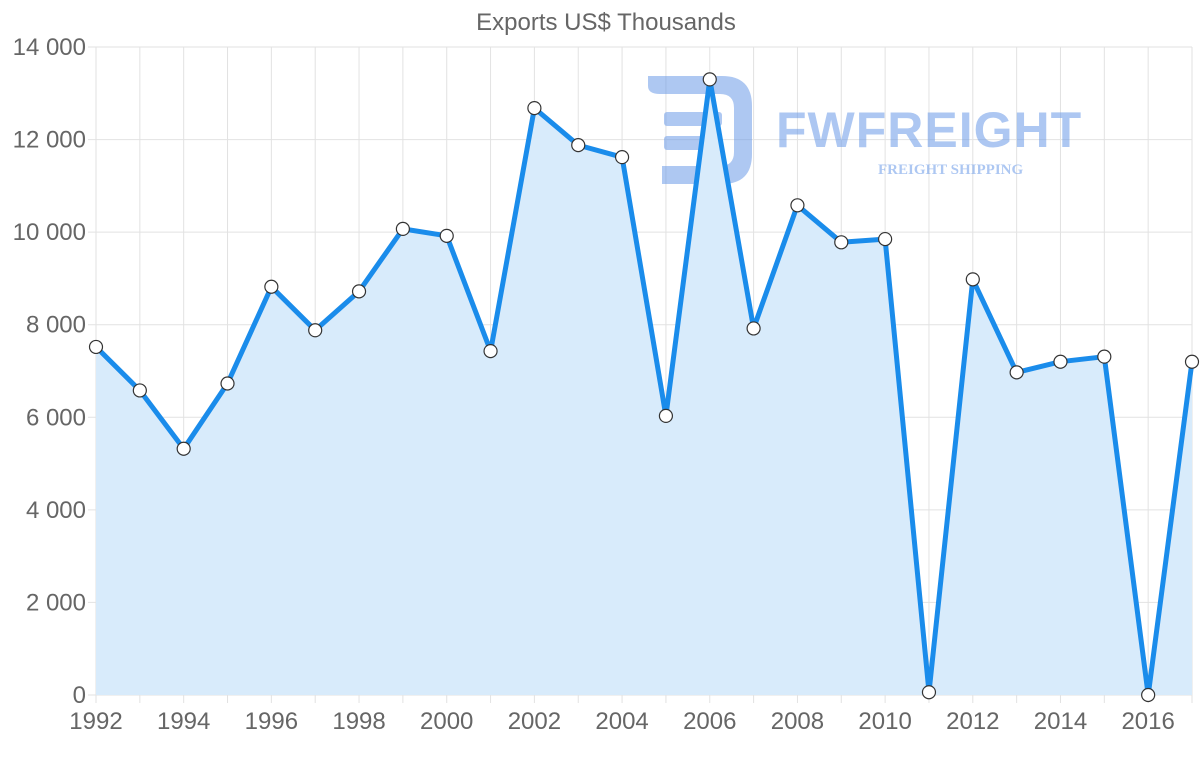 This screenshot has height=763, width=1200. Describe the element at coordinates (95, 721) in the screenshot. I see `x-tick-label: 1992` at that location.